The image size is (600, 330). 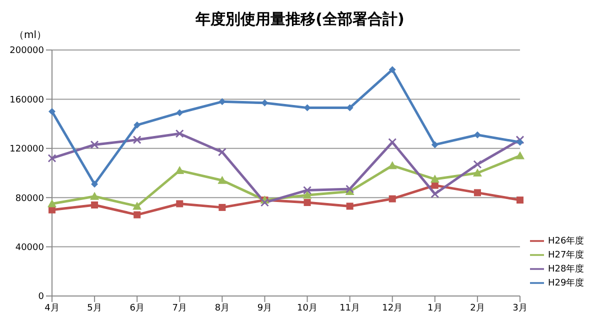 I want to click on legend-label: H29年度, so click(x=566, y=283).